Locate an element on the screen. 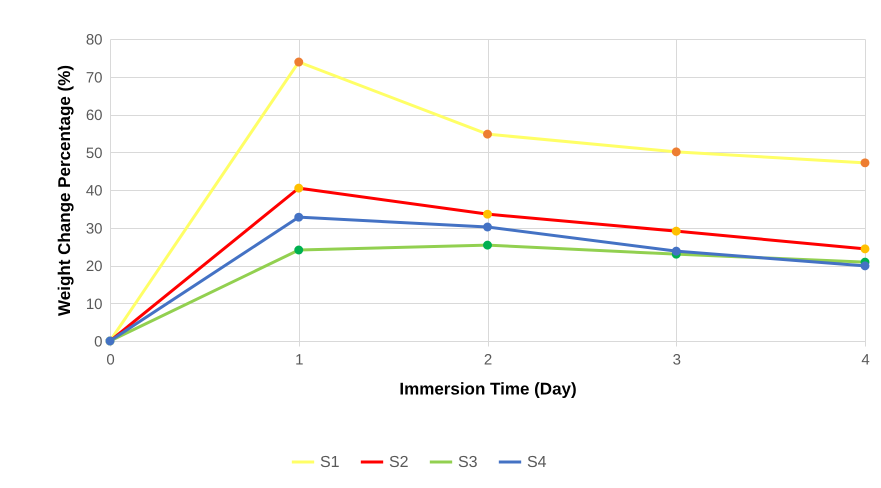  x-tick-label: 4 is located at coordinates (865, 360).